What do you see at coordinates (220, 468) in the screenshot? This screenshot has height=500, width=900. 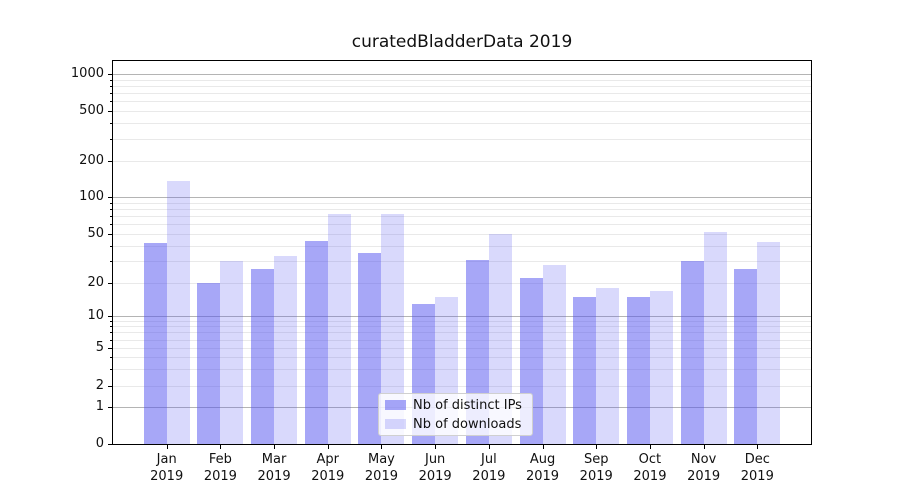 I see `xtick-label-feb: Feb 2019` at bounding box center [220, 468].